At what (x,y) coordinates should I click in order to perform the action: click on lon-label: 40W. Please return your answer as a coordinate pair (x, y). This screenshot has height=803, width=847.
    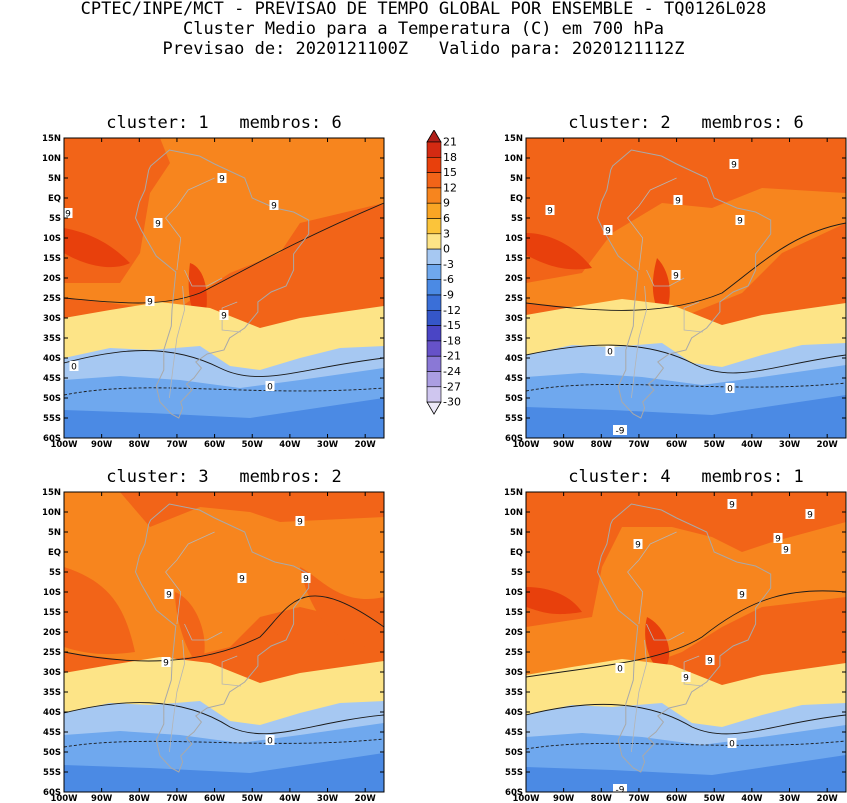
    Looking at the image, I should click on (752, 444).